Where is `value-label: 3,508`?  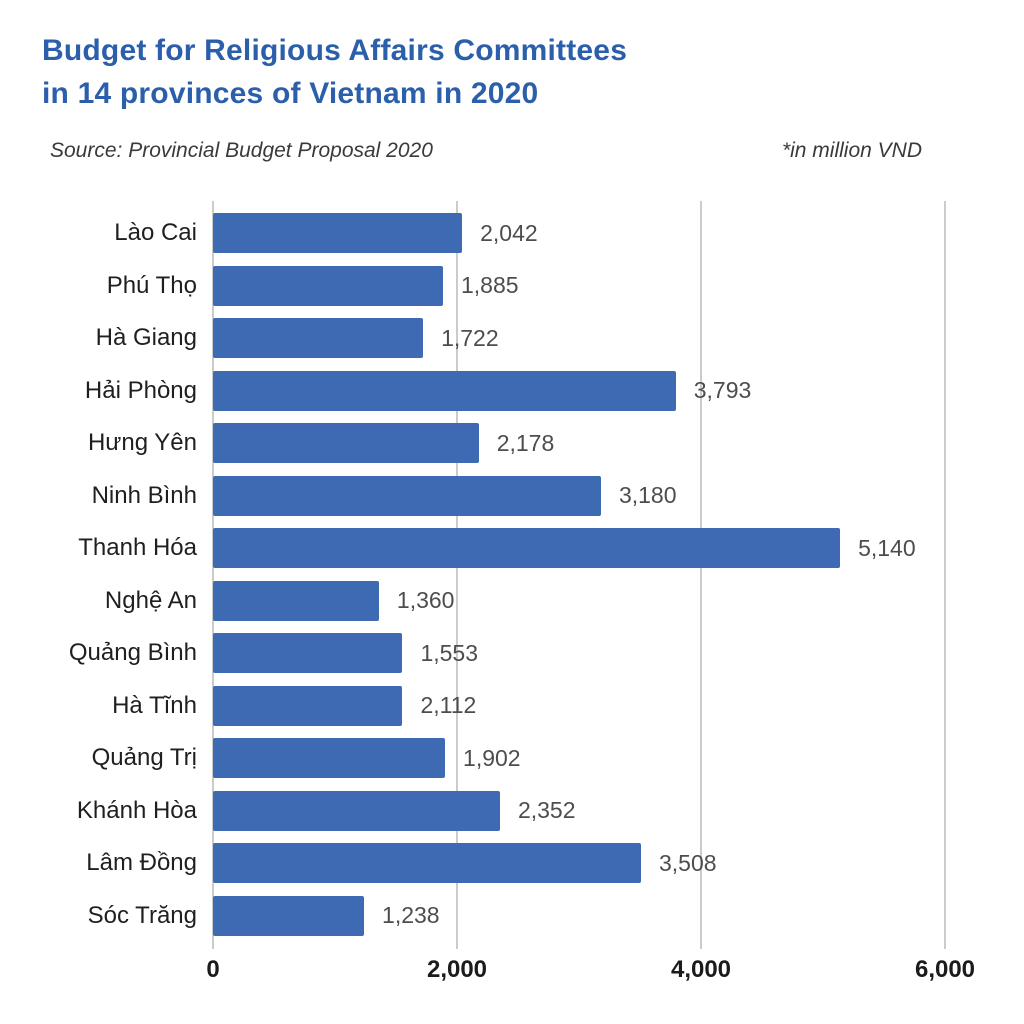 value-label: 3,508 is located at coordinates (687, 862).